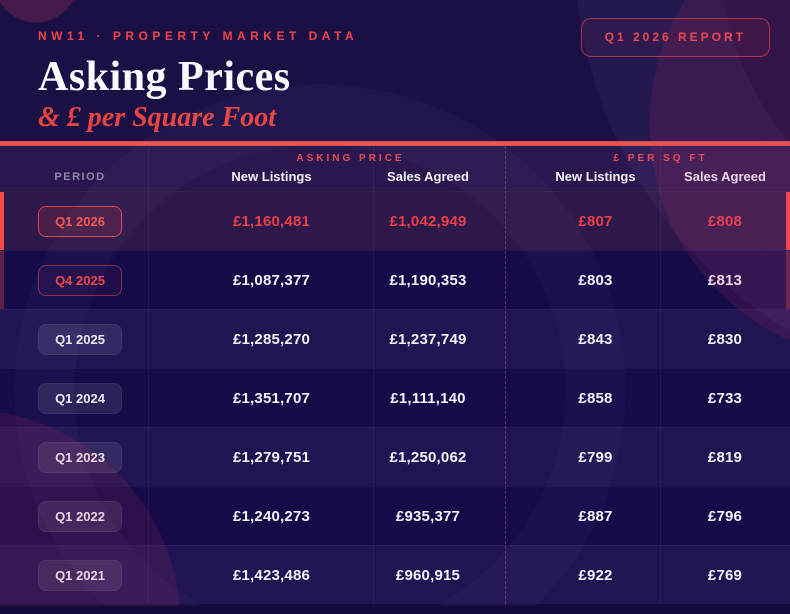 The height and width of the screenshot is (614, 790). Describe the element at coordinates (428, 176) in the screenshot. I see `column-header-asking-sales-agreed: Sales Agreed` at that location.